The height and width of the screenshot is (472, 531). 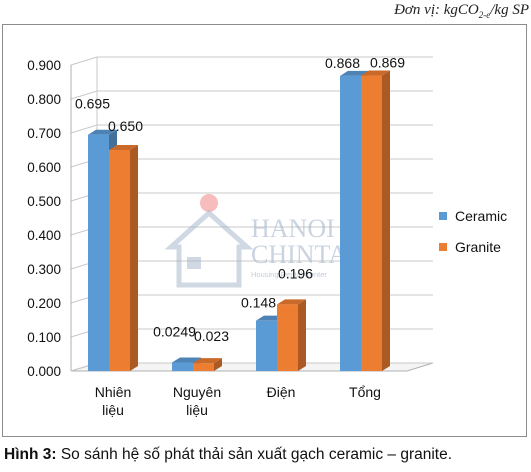 I want to click on y-tick-label: 0.600, so click(x=44, y=167).